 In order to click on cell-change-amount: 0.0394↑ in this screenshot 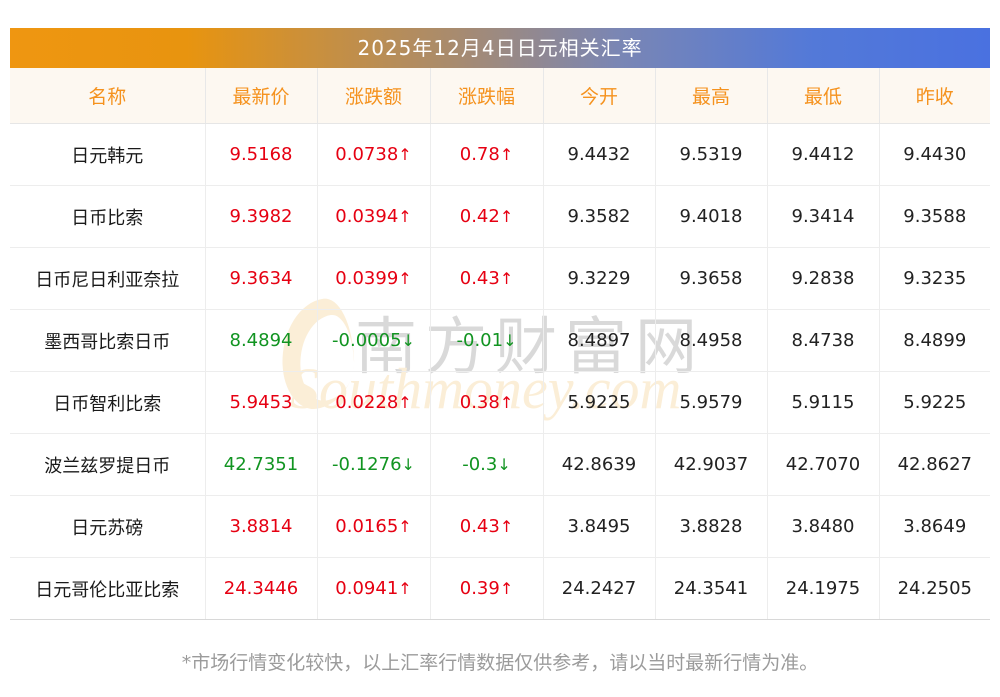, I will do `click(374, 216)`.